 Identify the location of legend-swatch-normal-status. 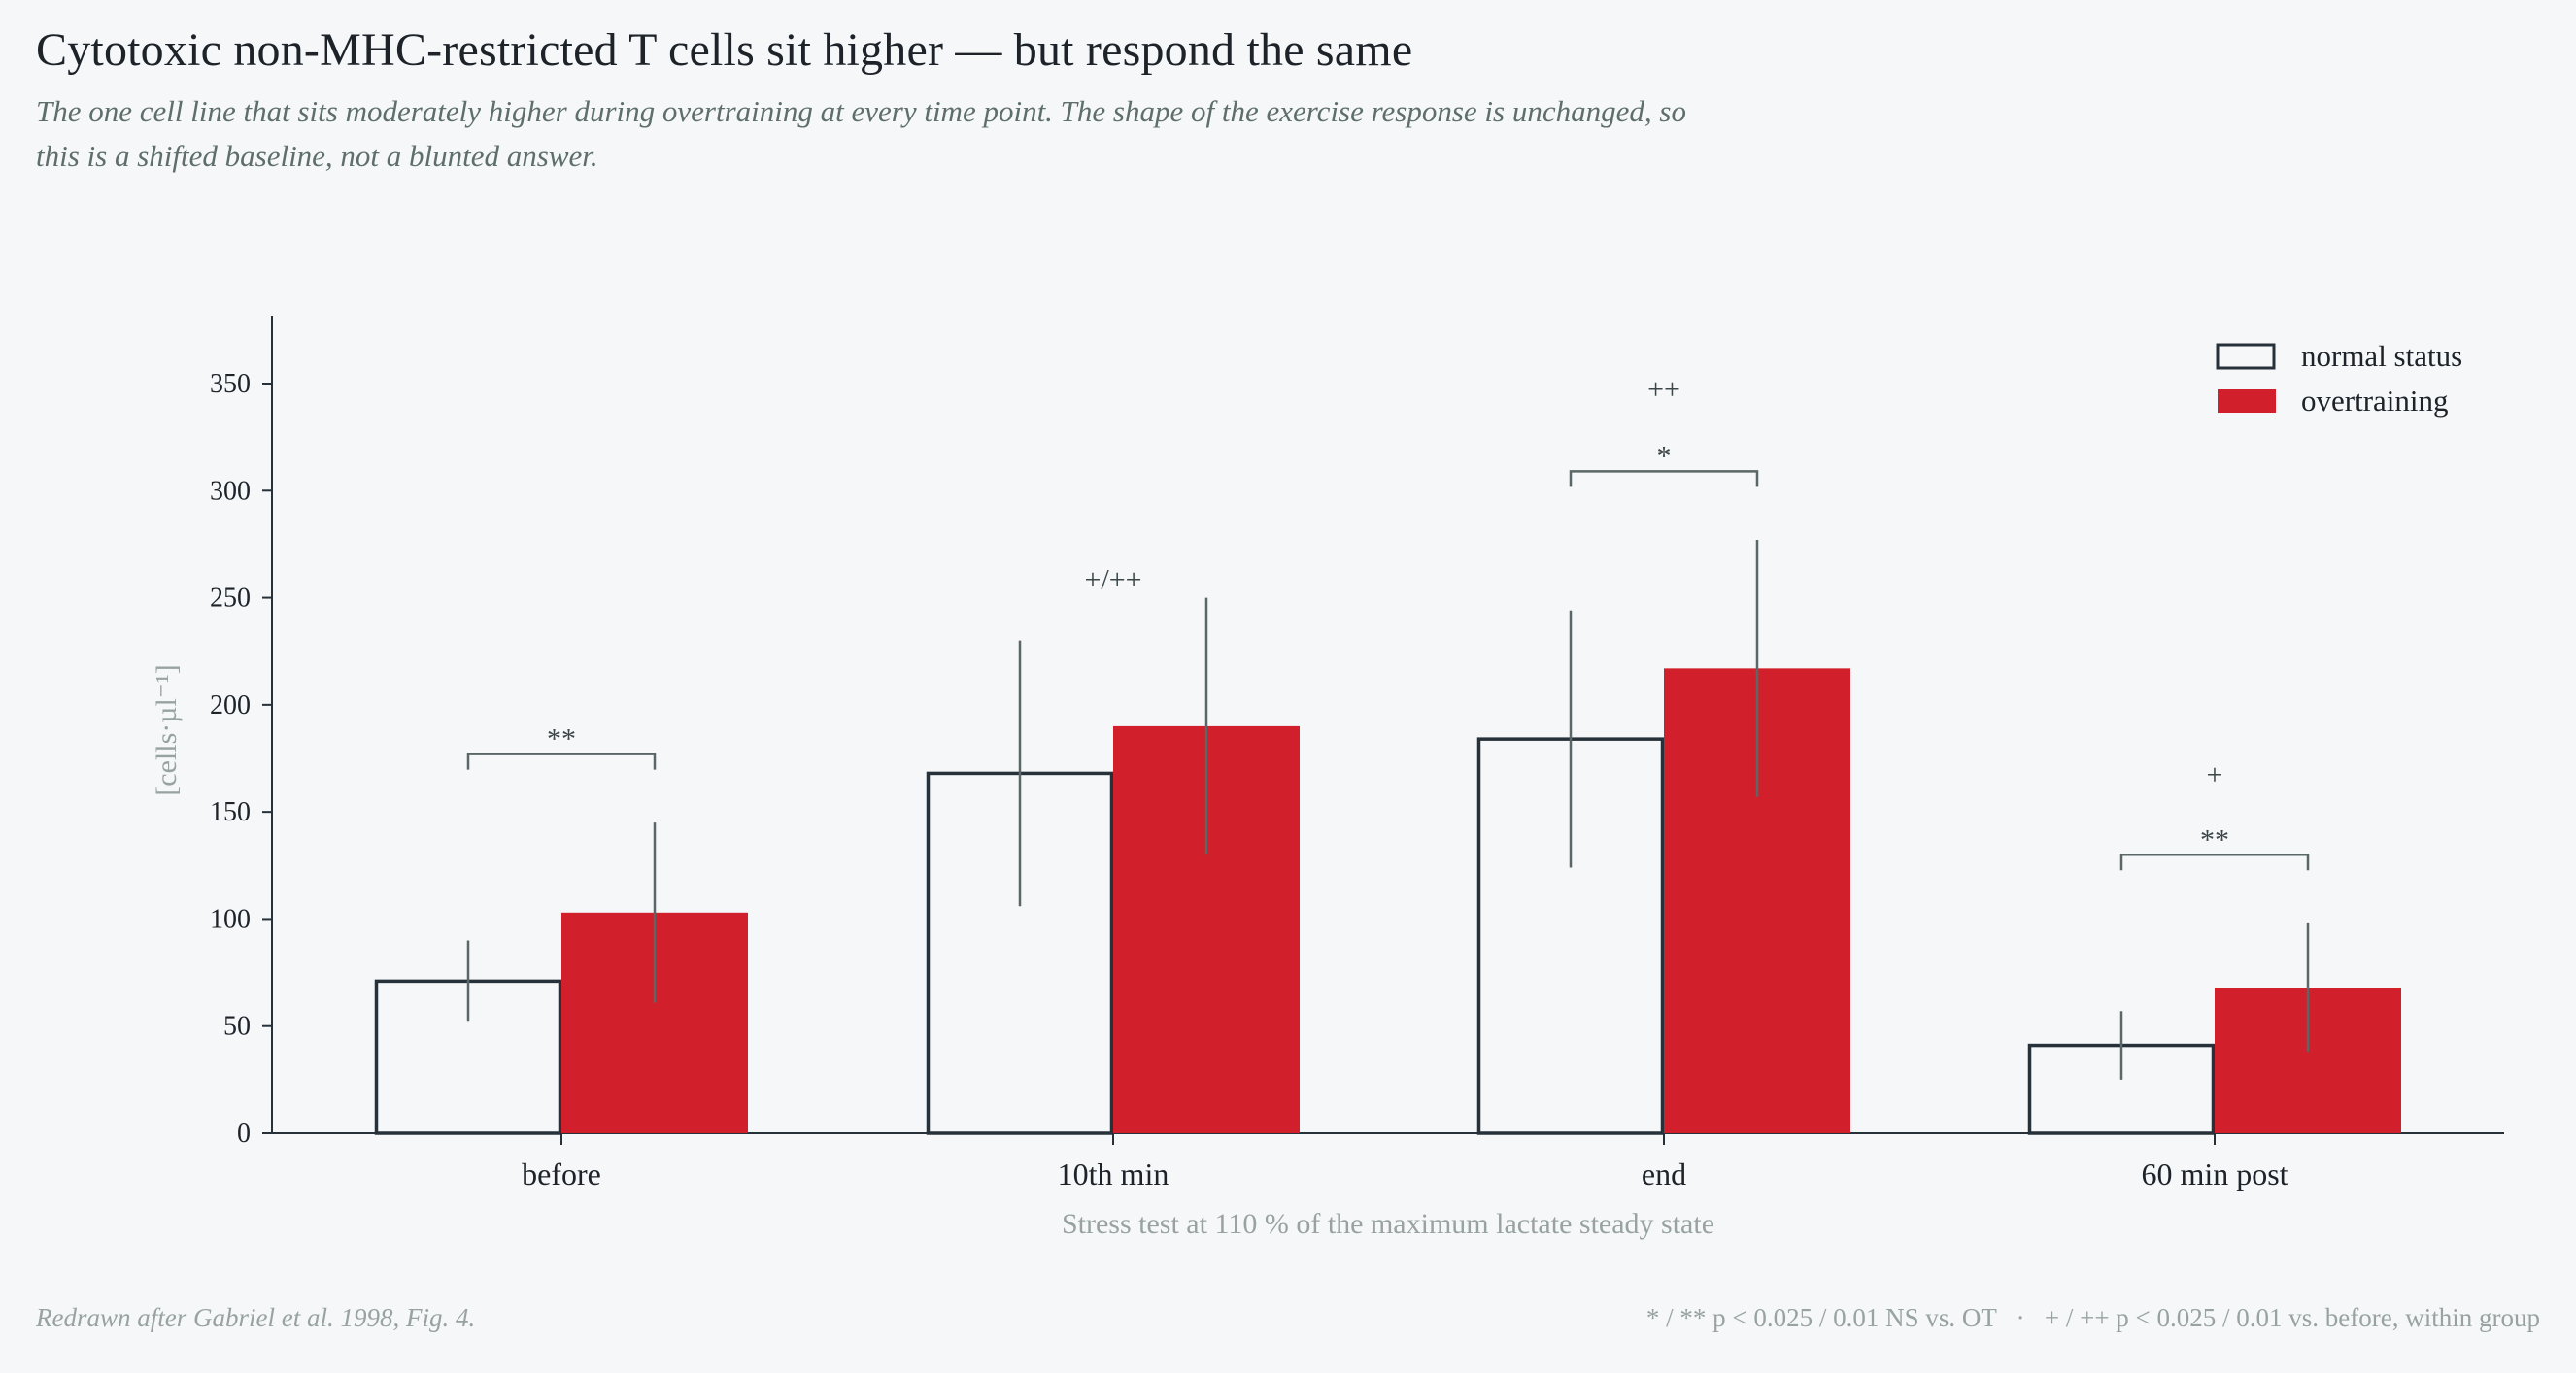
(2246, 356).